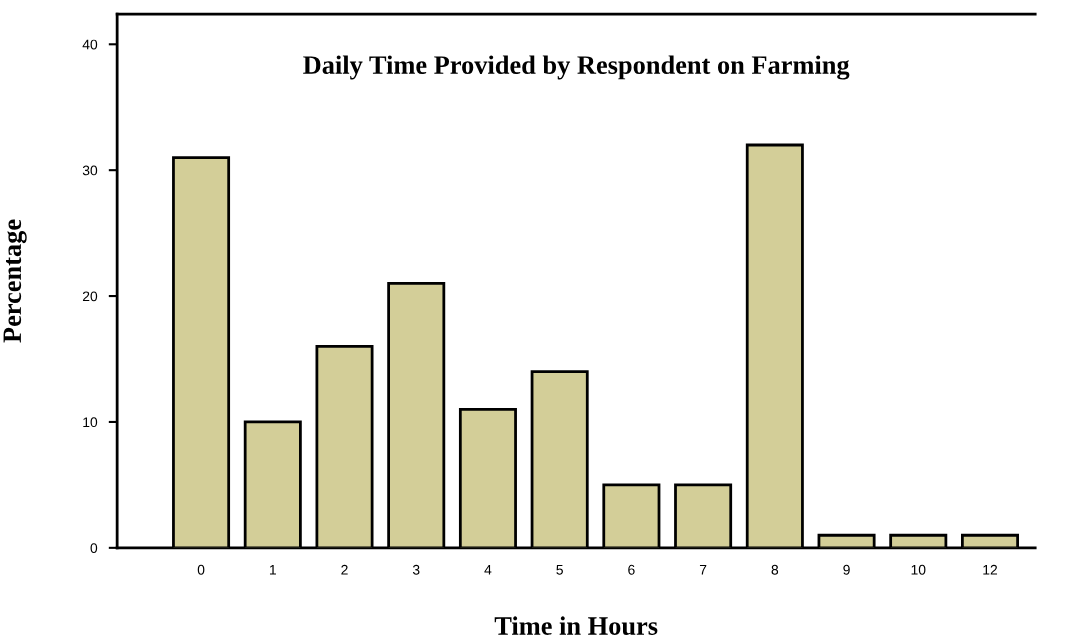 Image resolution: width=1065 pixels, height=640 pixels. I want to click on x-tick-label: 0, so click(201, 569).